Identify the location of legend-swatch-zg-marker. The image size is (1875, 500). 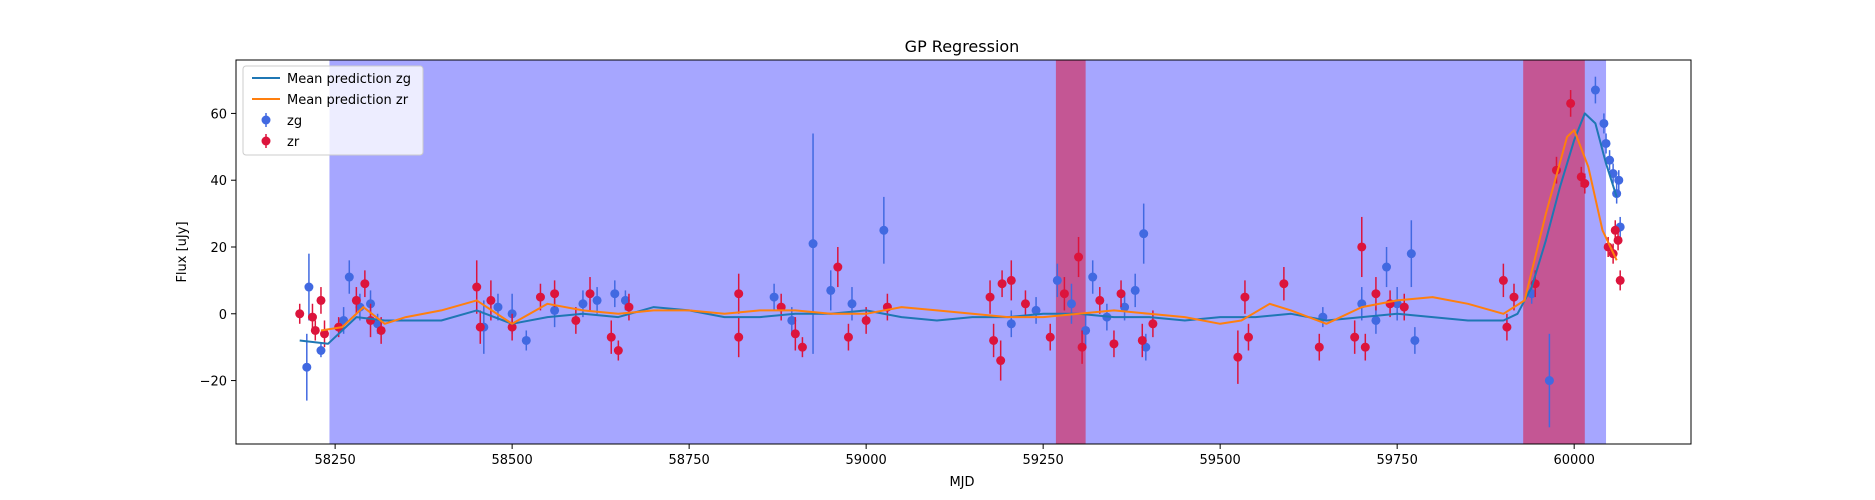
(266, 120).